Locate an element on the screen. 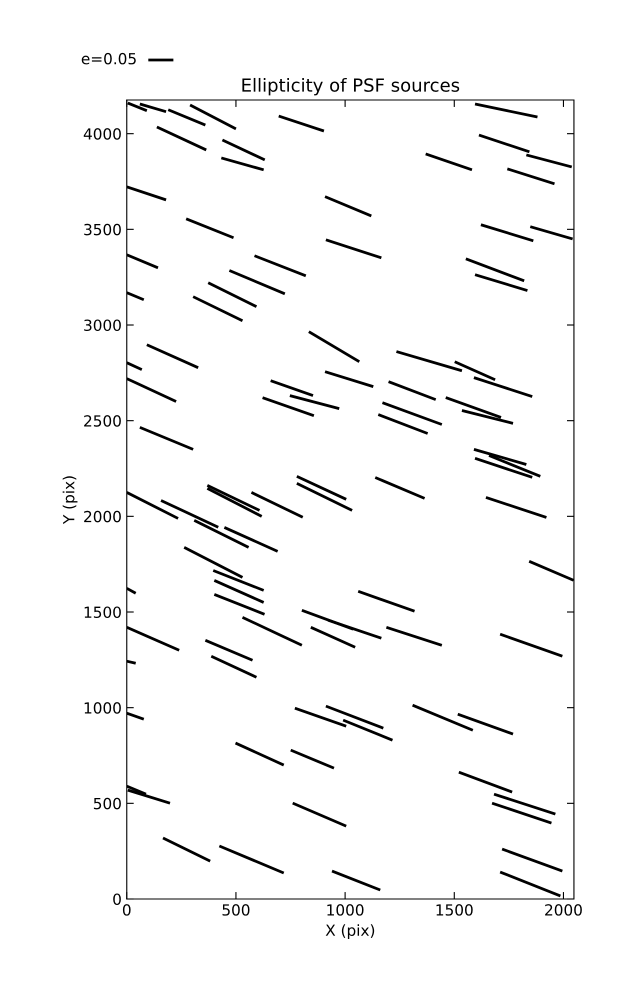  y-tick-label: 3000 is located at coordinates (102, 325).